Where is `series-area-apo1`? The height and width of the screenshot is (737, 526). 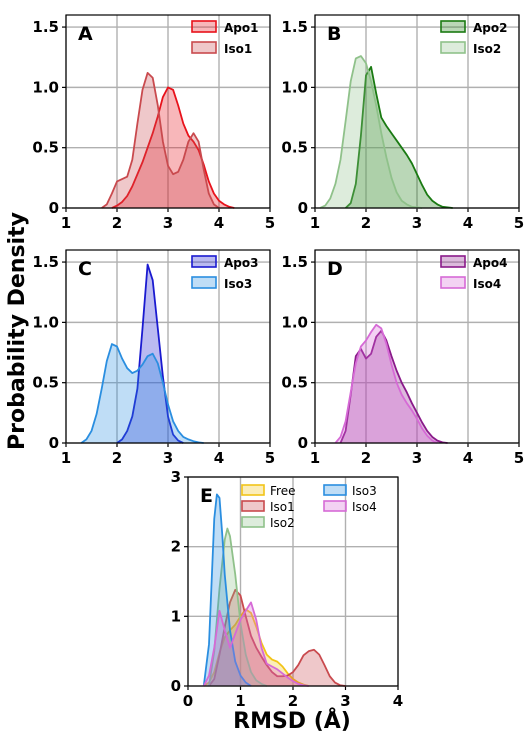
series-area-apo1 is located at coordinates (173, 147).